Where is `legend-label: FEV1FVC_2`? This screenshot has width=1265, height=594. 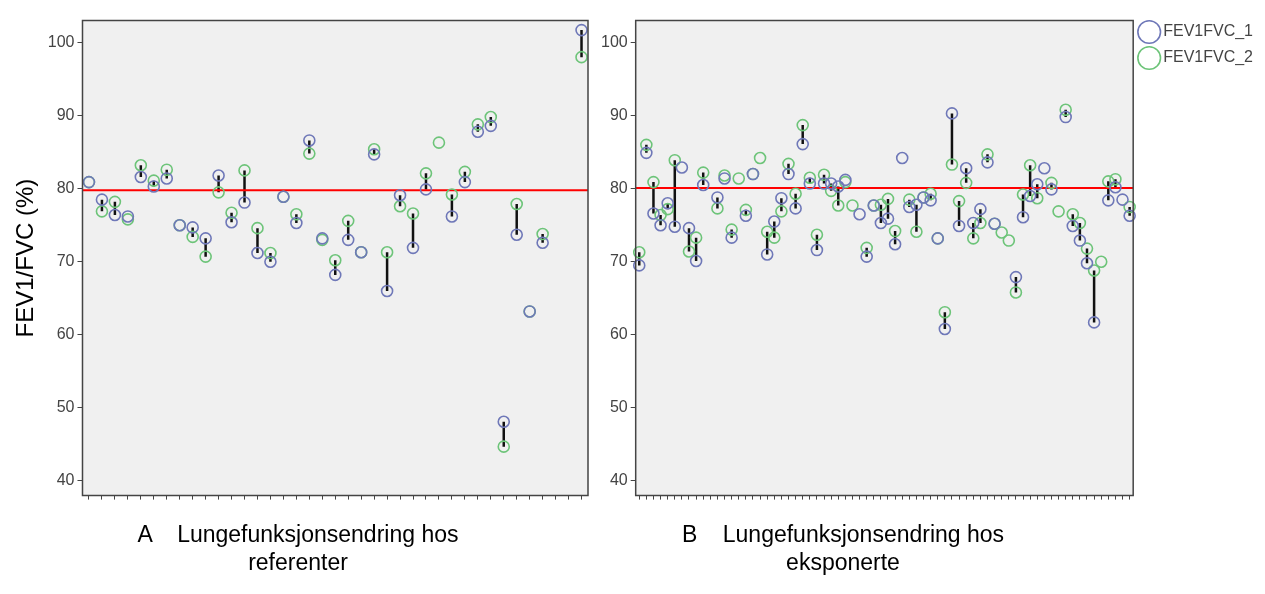 legend-label: FEV1FVC_2 is located at coordinates (1208, 57).